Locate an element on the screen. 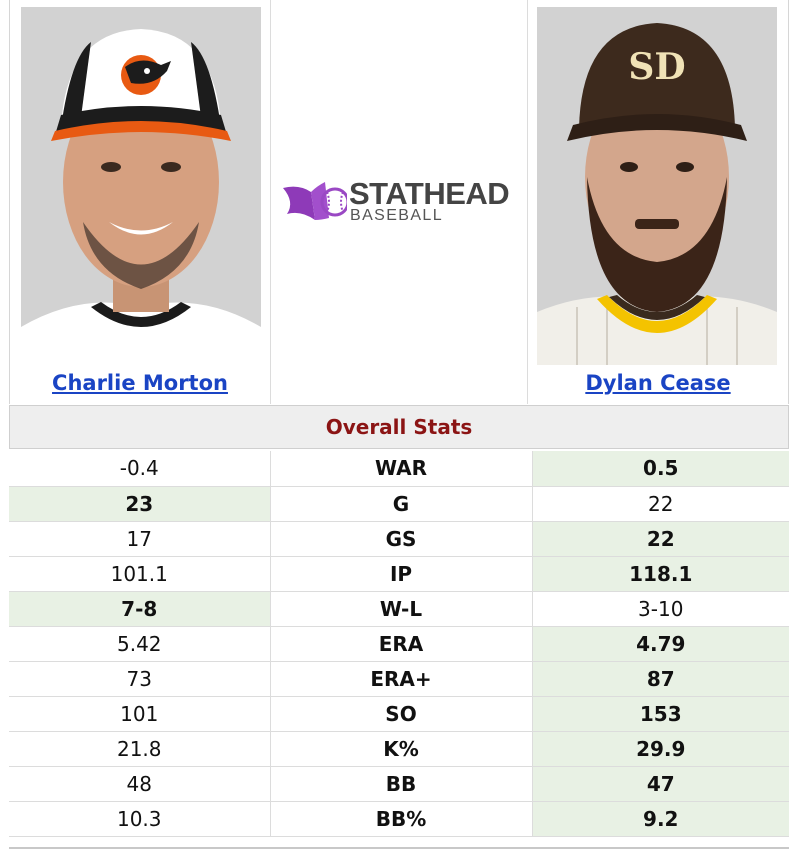  stats-row-era: 73 ERA+ 87 is located at coordinates (399, 679).